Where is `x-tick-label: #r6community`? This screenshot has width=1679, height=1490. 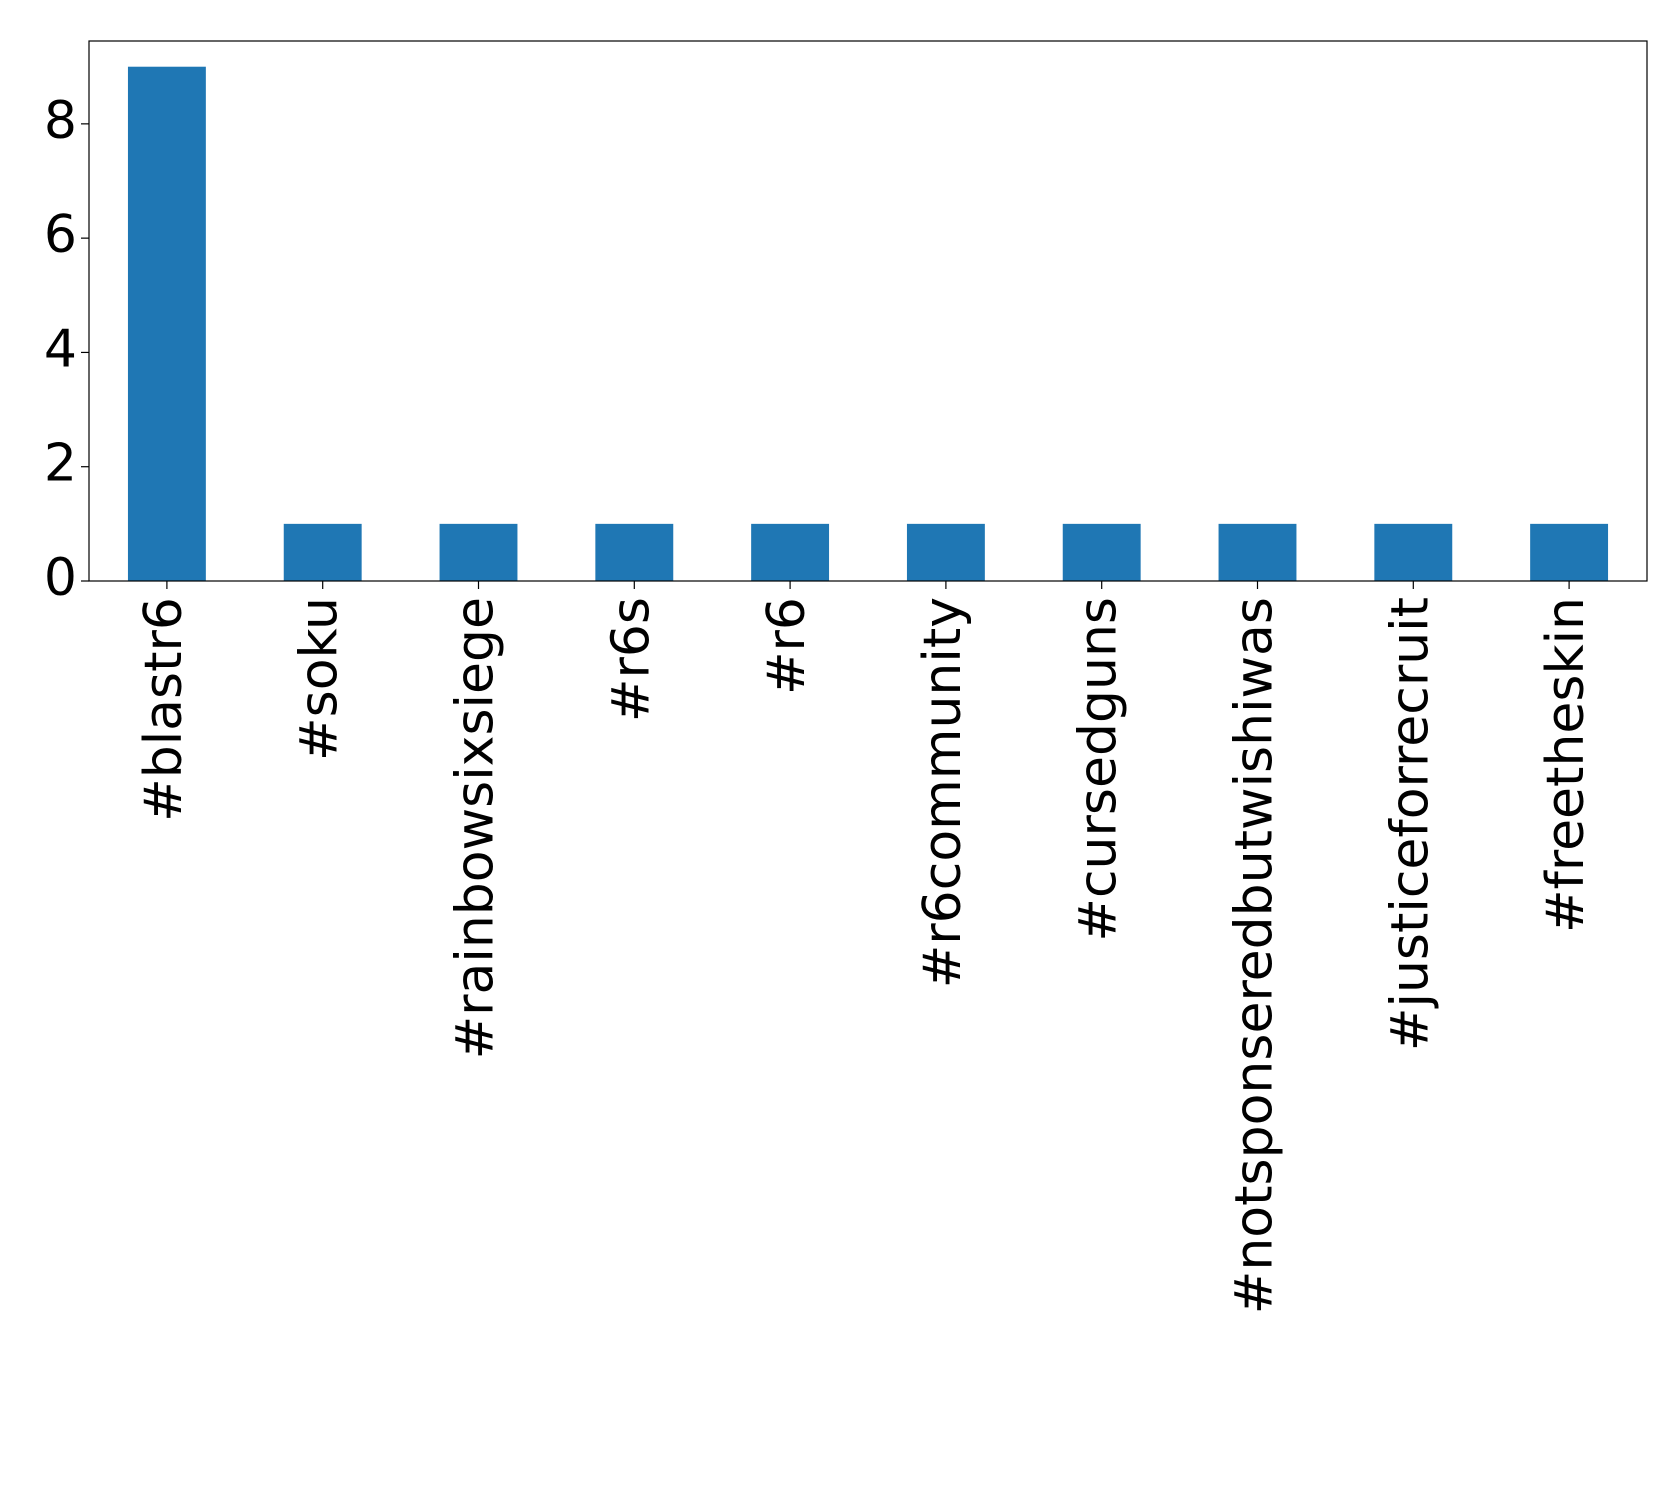
x-tick-label: #r6community is located at coordinates (943, 792).